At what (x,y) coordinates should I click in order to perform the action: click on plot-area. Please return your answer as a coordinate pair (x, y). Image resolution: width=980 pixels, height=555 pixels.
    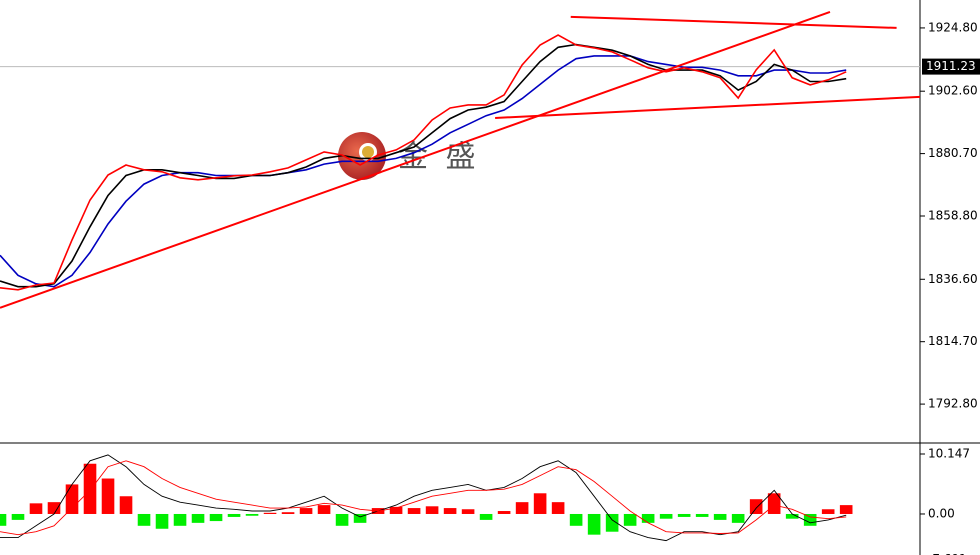
    Looking at the image, I should click on (426, 498).